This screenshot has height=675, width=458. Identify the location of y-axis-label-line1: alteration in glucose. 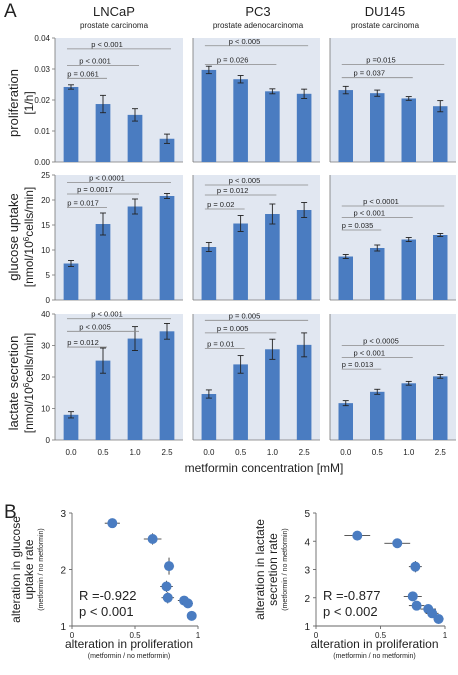
(16, 569).